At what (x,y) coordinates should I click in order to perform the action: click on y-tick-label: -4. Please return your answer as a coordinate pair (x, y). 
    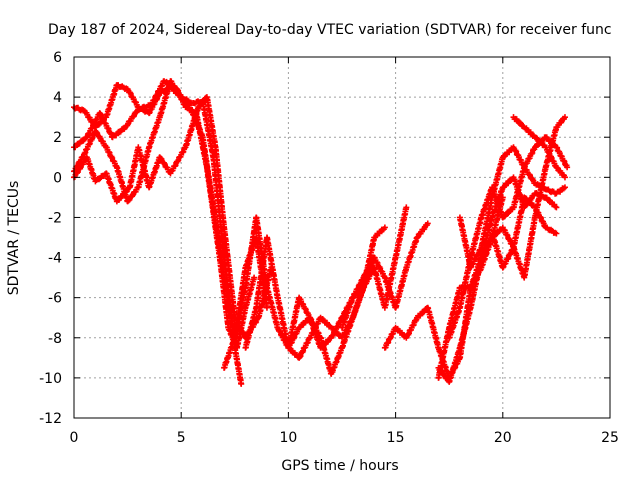
    Looking at the image, I should click on (55, 259).